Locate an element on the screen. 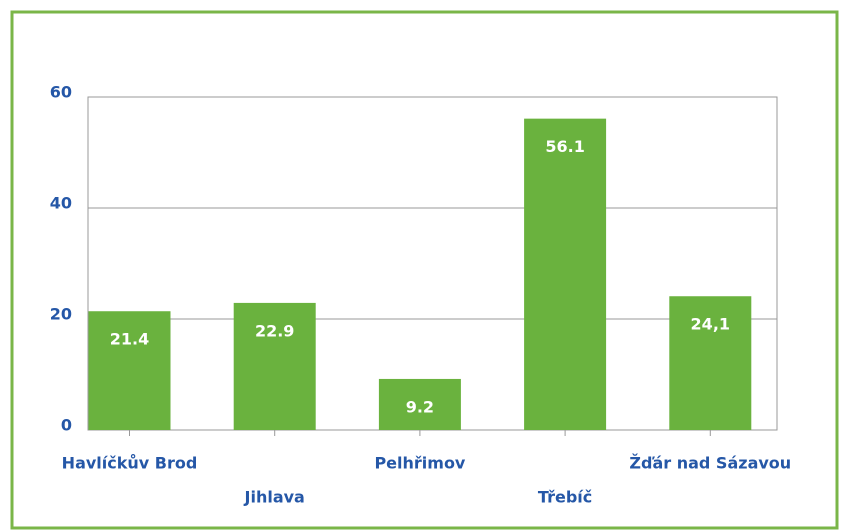 This screenshot has width=841, height=531. value-label: 9.2 is located at coordinates (420, 406).